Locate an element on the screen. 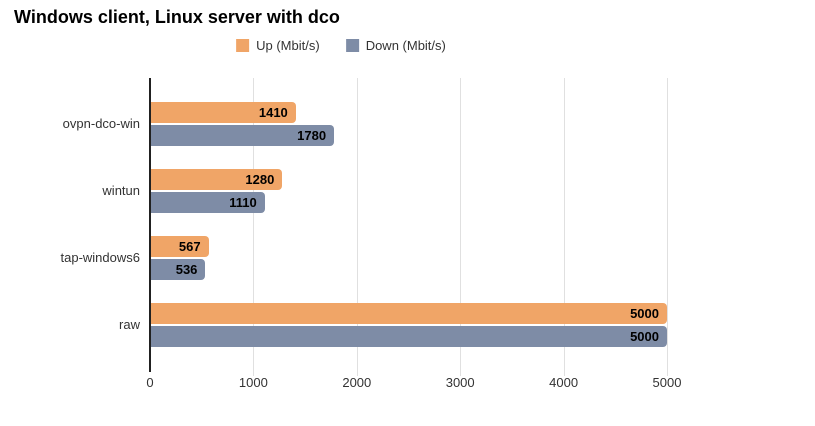  x-tick-label: 1000 is located at coordinates (253, 382).